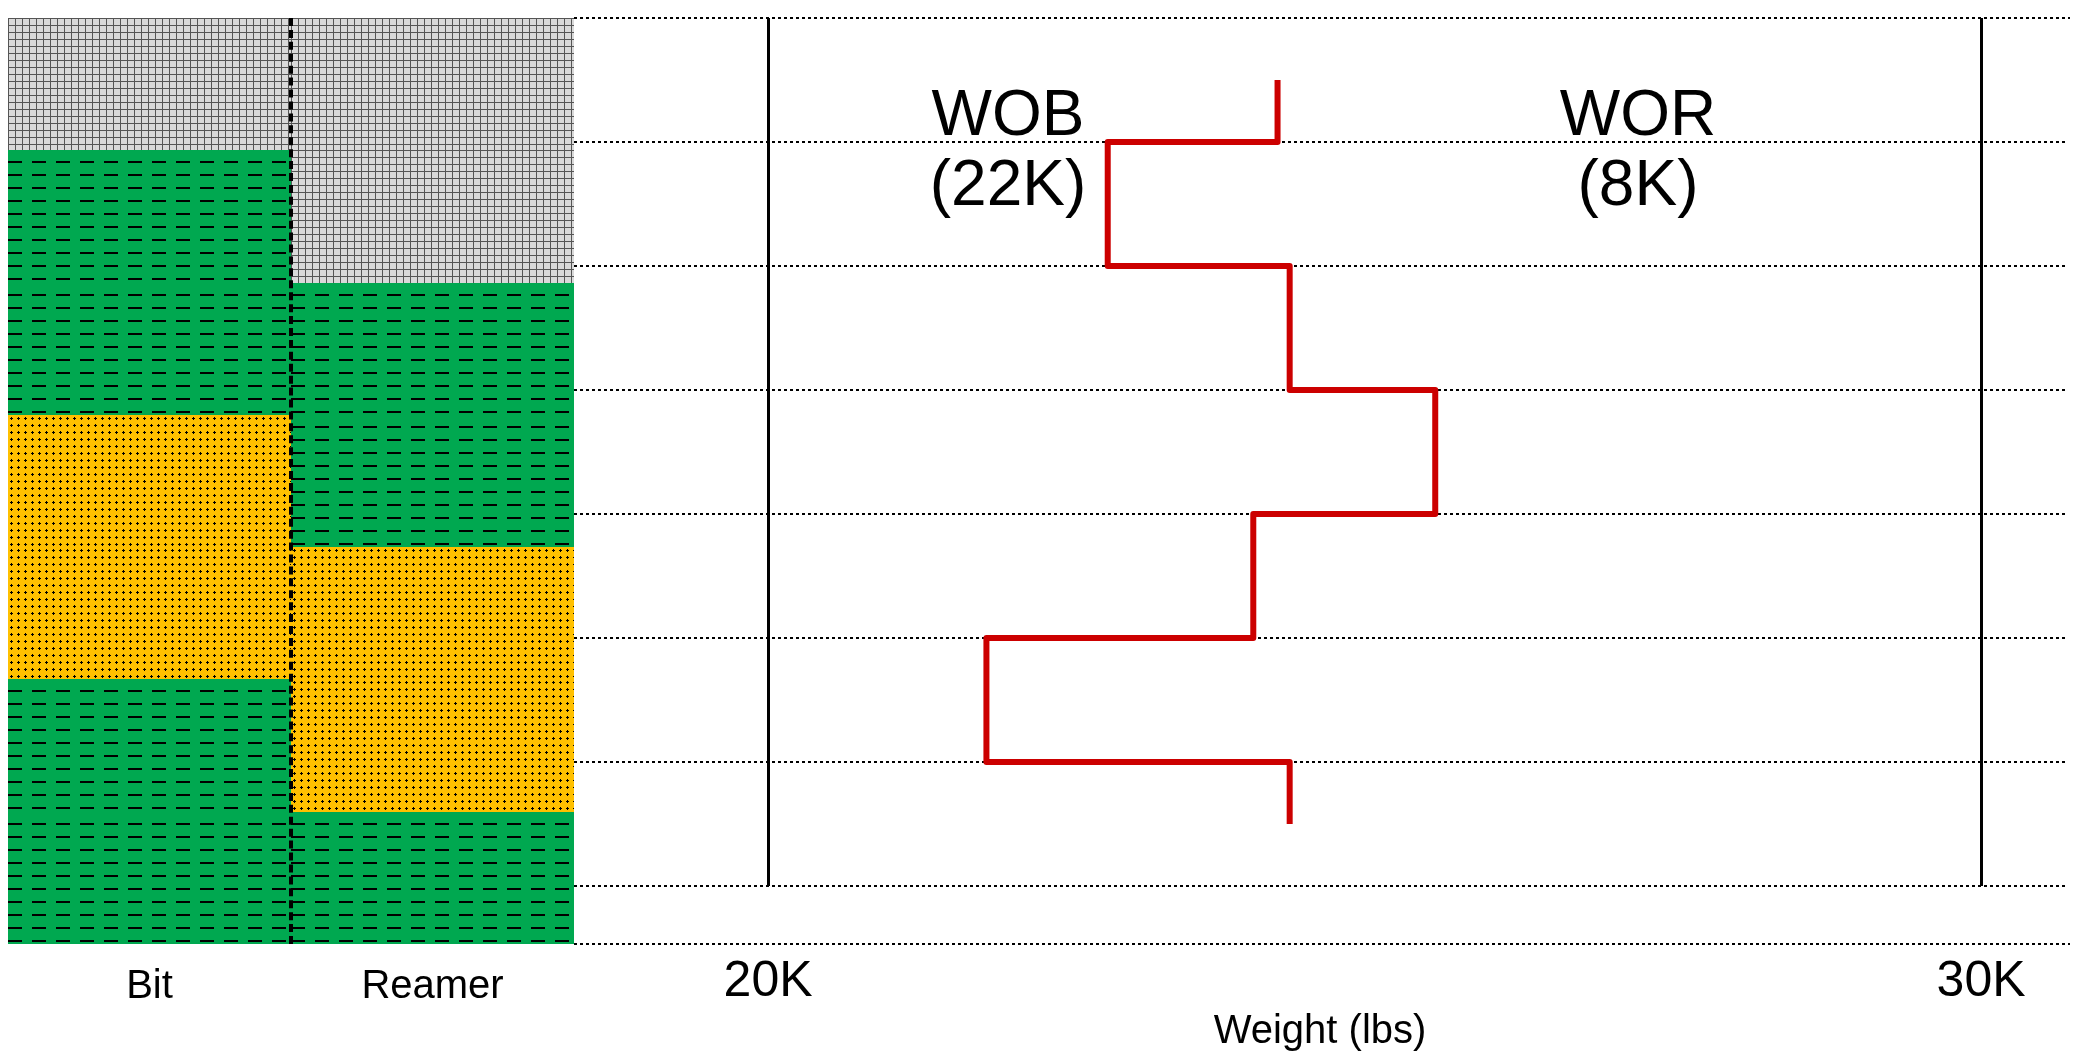  I want to click on x-tick-label: 20K, so click(768, 979).